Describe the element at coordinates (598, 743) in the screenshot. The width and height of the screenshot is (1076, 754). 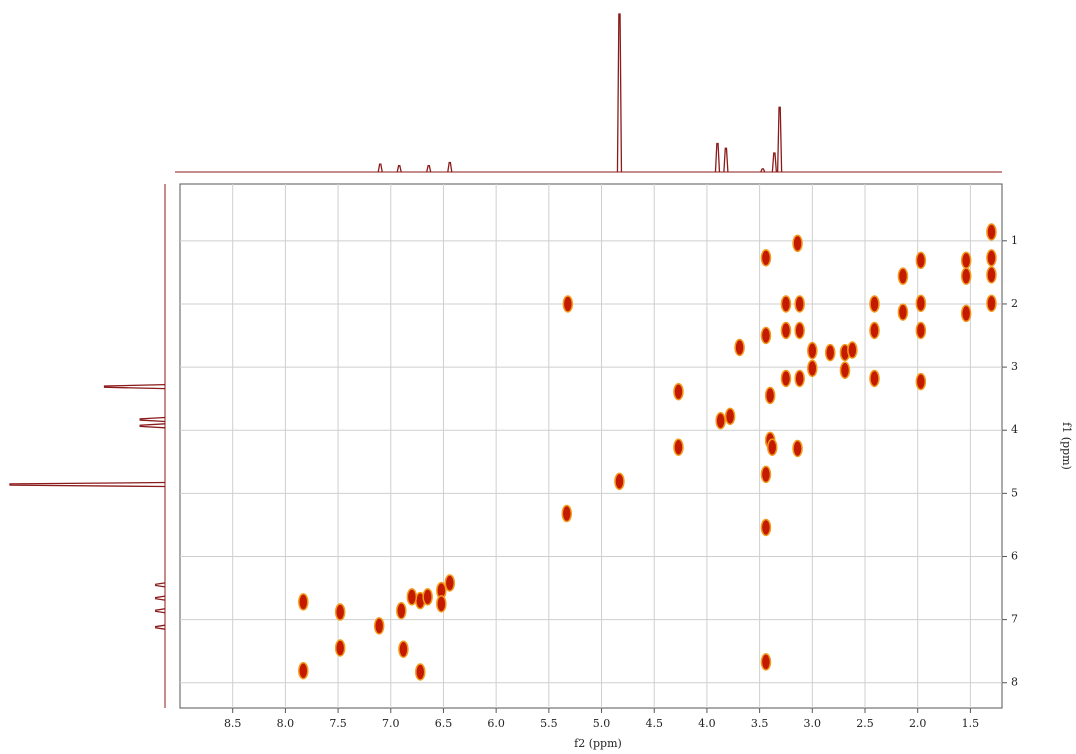
I see `x-axis-label: f2 (ppm)` at that location.